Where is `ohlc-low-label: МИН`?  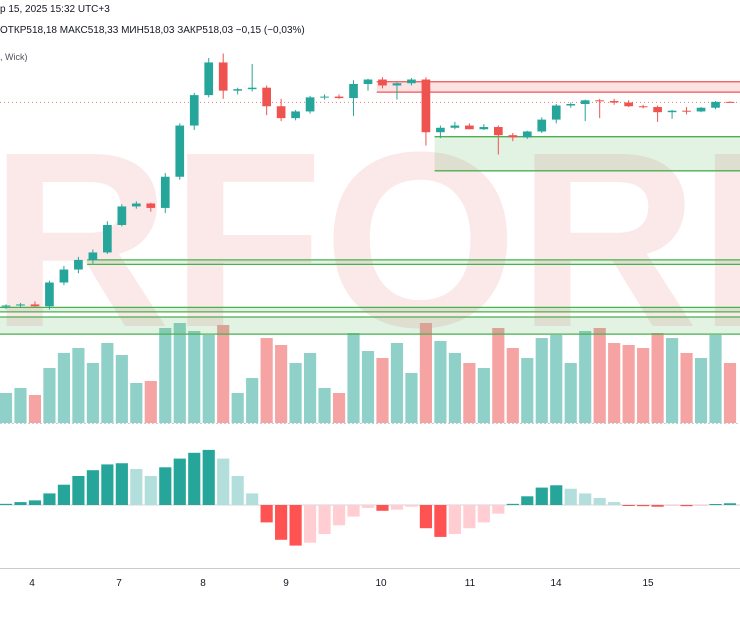
ohlc-low-label: МИН is located at coordinates (132, 30).